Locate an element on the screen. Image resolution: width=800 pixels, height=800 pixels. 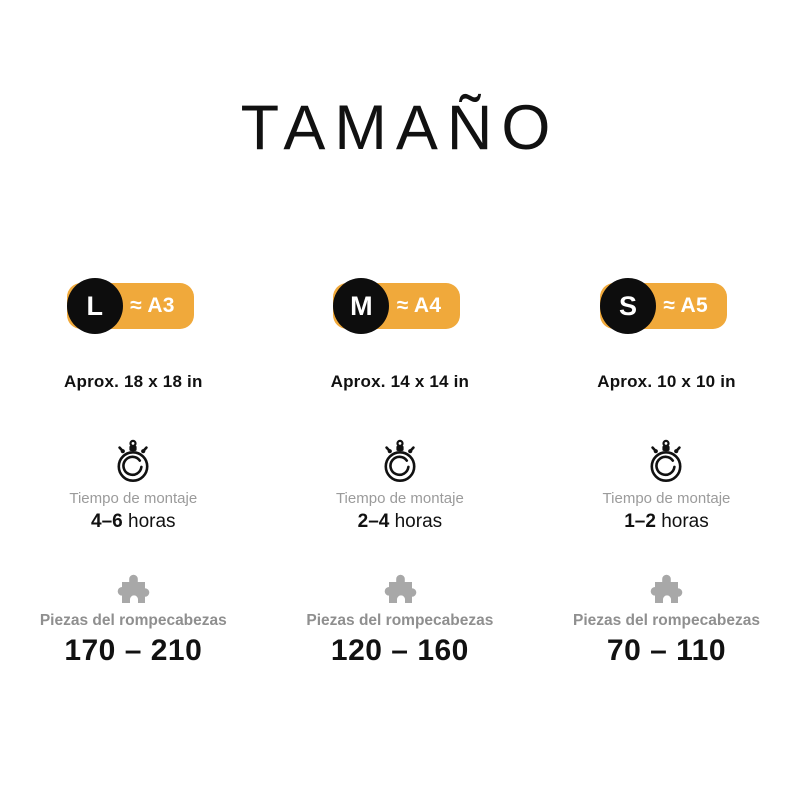
size-badge-m: ≈ A4 M is located at coordinates (397, 306).